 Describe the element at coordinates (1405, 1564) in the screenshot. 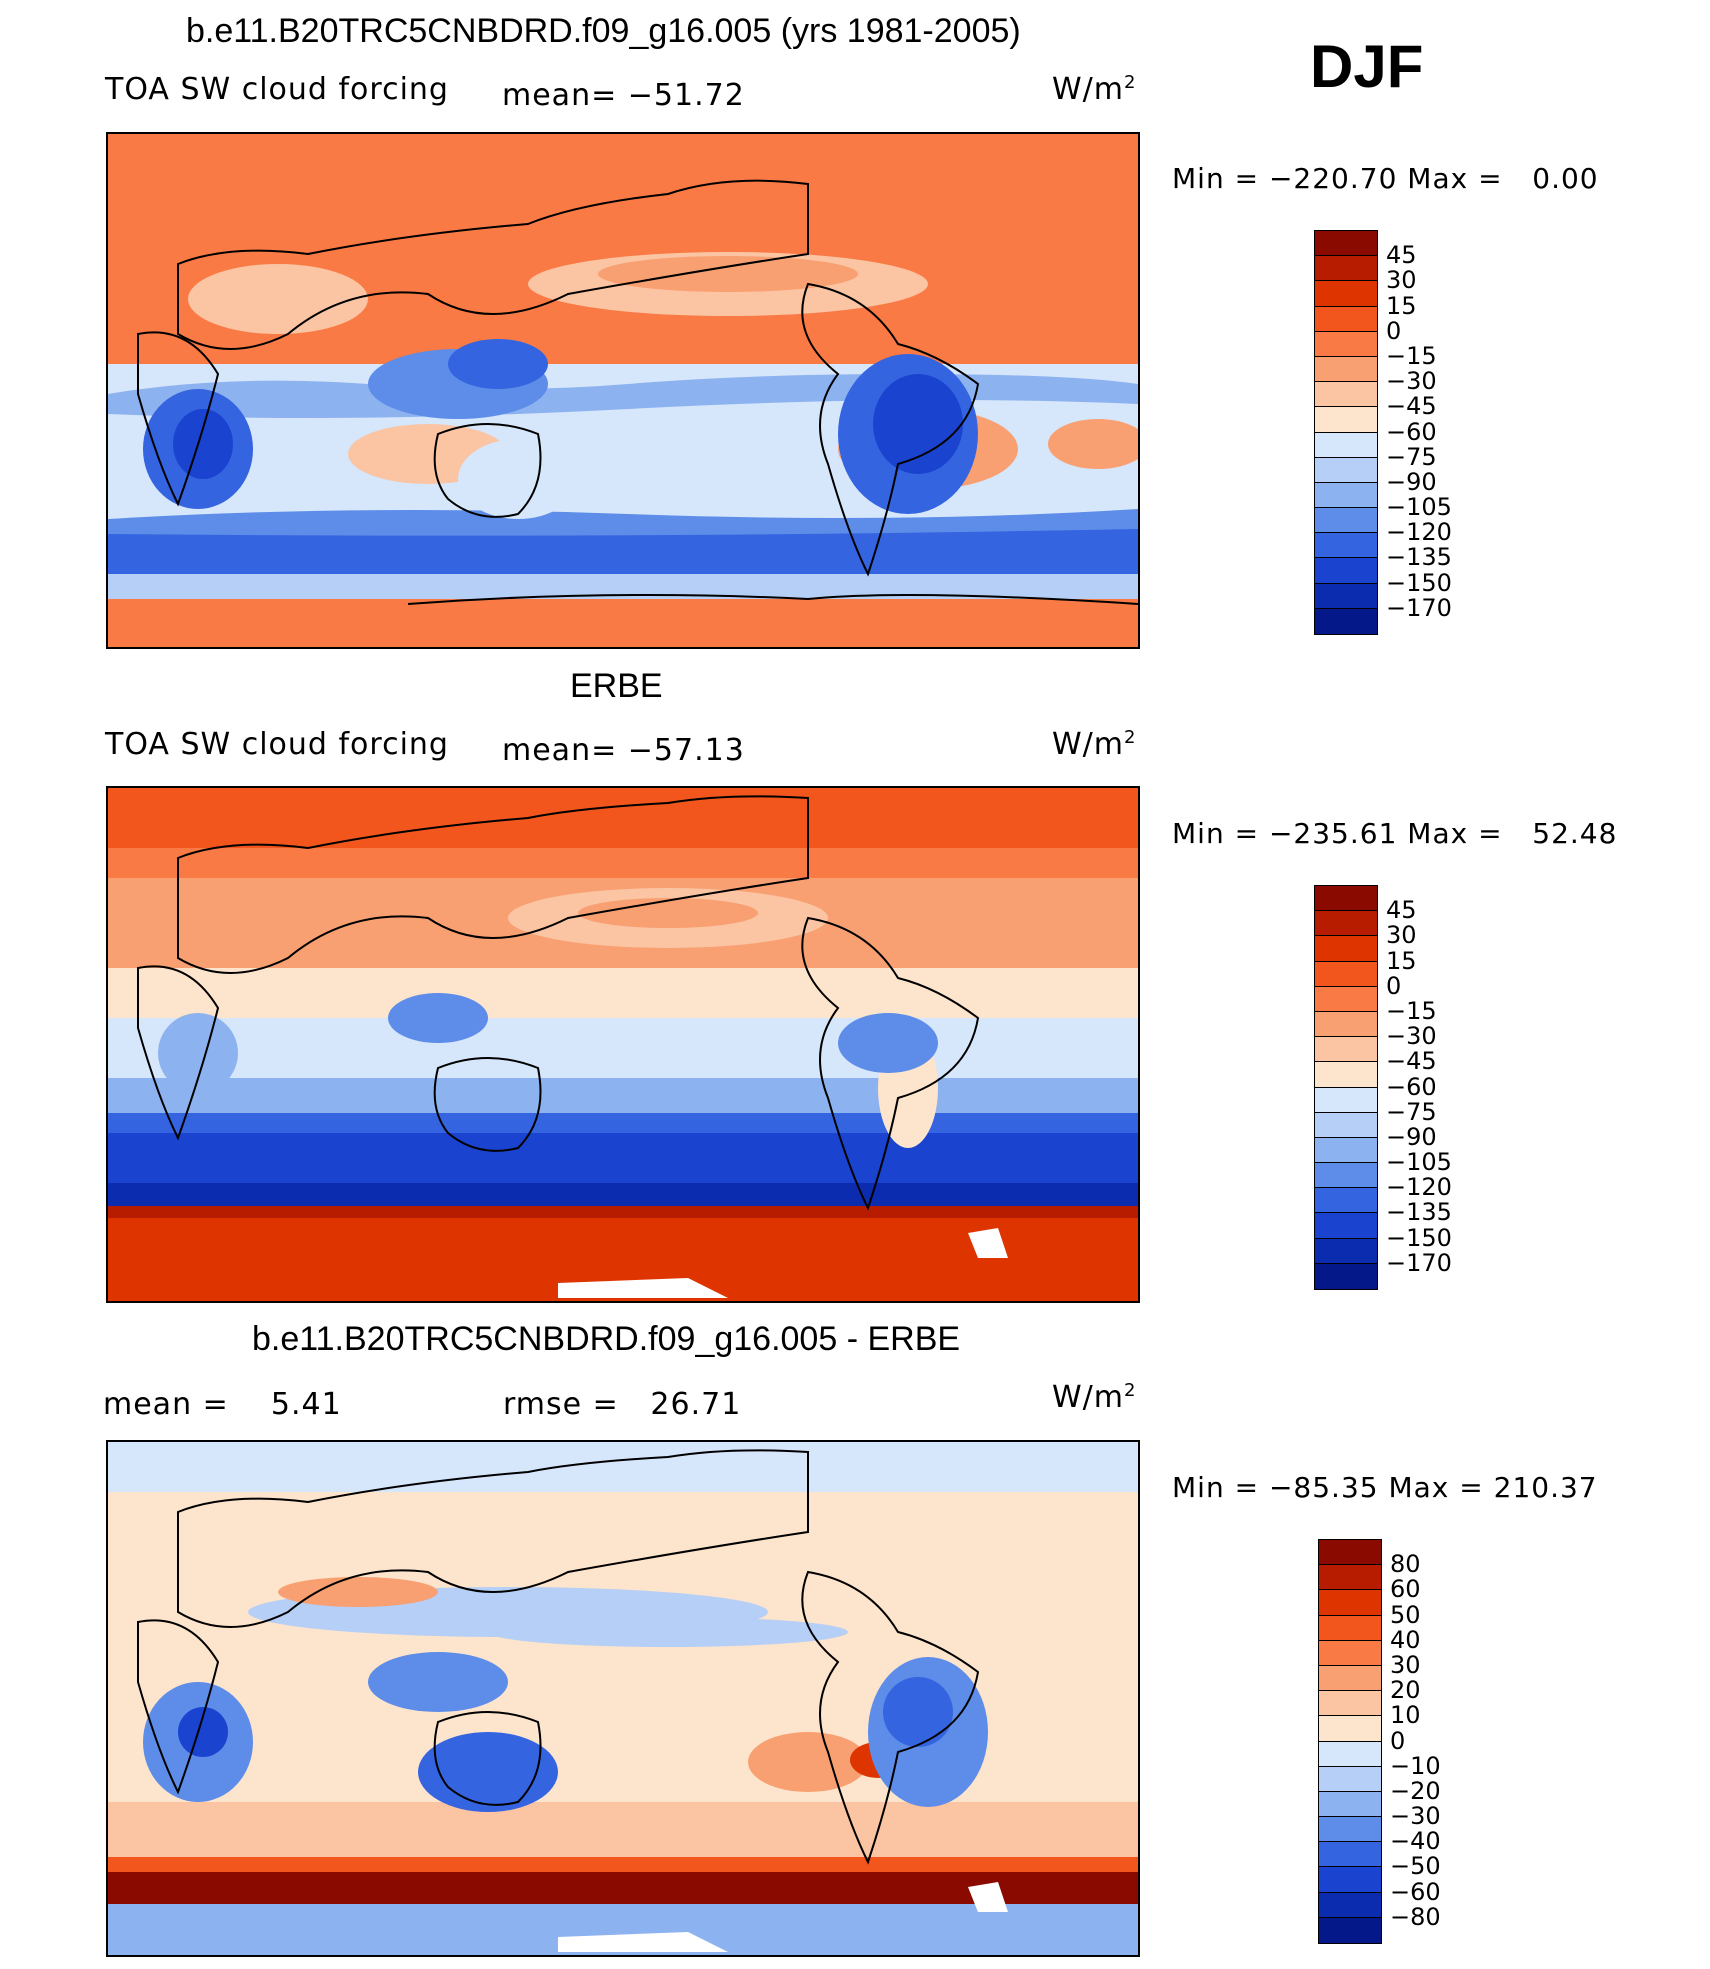

I see `colorbar-tick-label: 80` at that location.